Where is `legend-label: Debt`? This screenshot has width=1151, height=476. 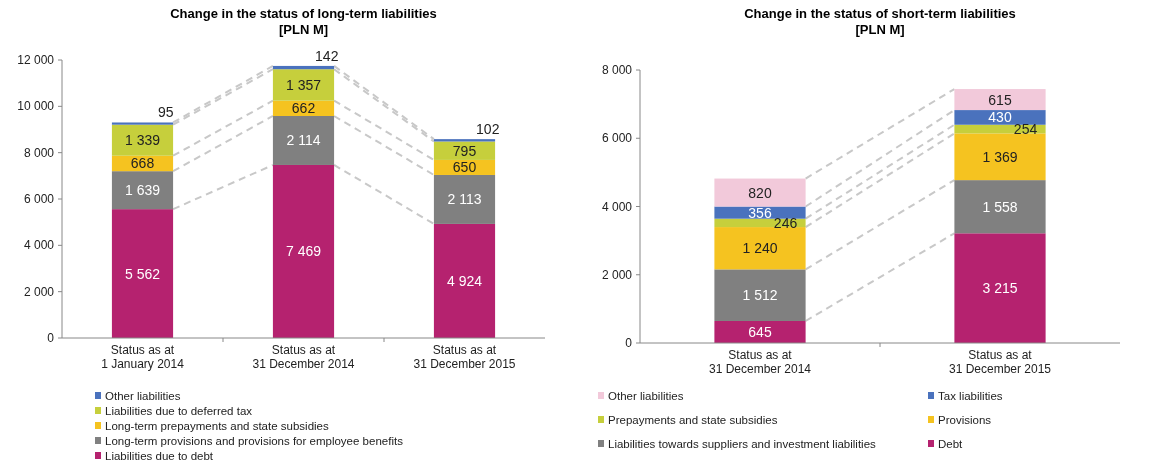
legend-label: Debt is located at coordinates (951, 444).